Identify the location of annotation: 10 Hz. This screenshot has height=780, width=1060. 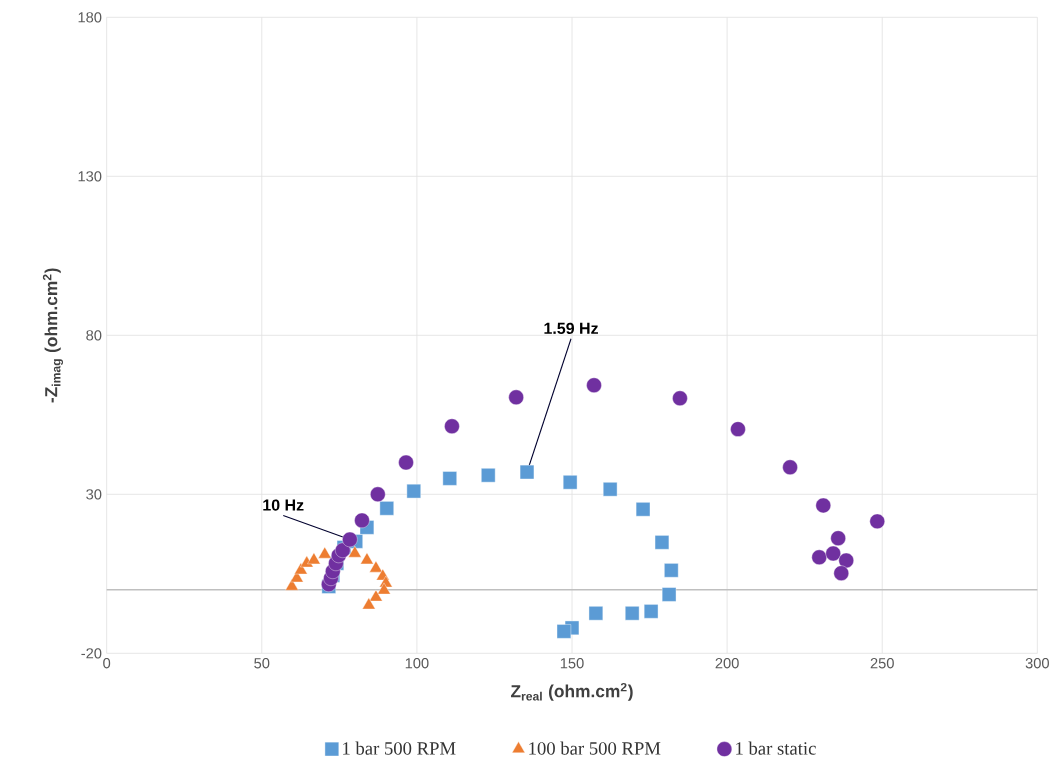
(283, 505).